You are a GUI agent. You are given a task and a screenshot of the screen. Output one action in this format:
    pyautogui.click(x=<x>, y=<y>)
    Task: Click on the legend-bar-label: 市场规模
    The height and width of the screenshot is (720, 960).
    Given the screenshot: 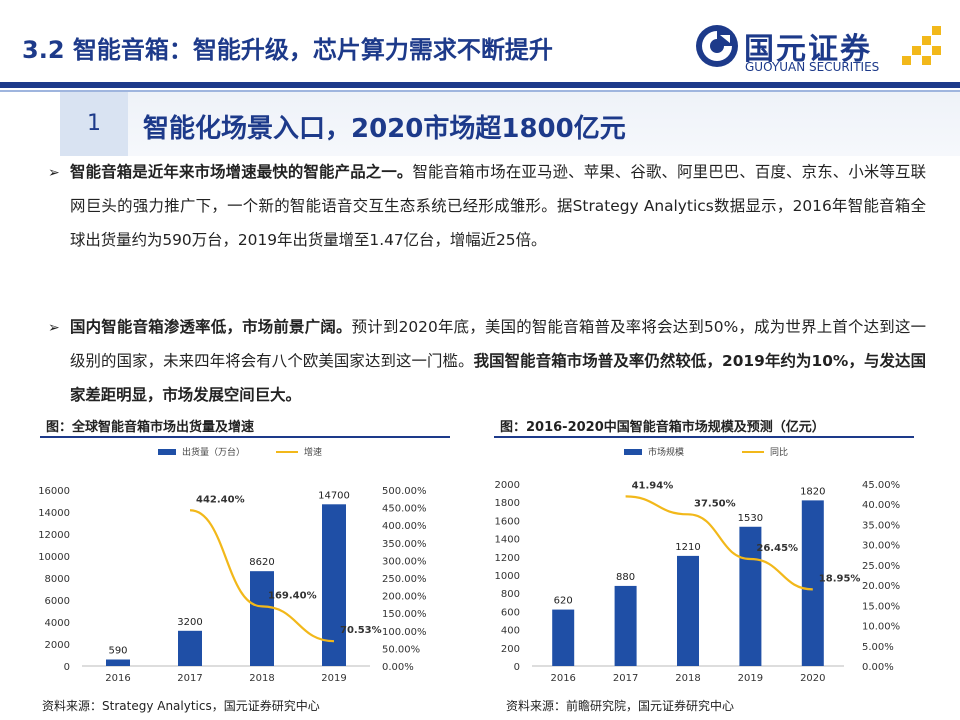 What is the action you would take?
    pyautogui.click(x=666, y=452)
    